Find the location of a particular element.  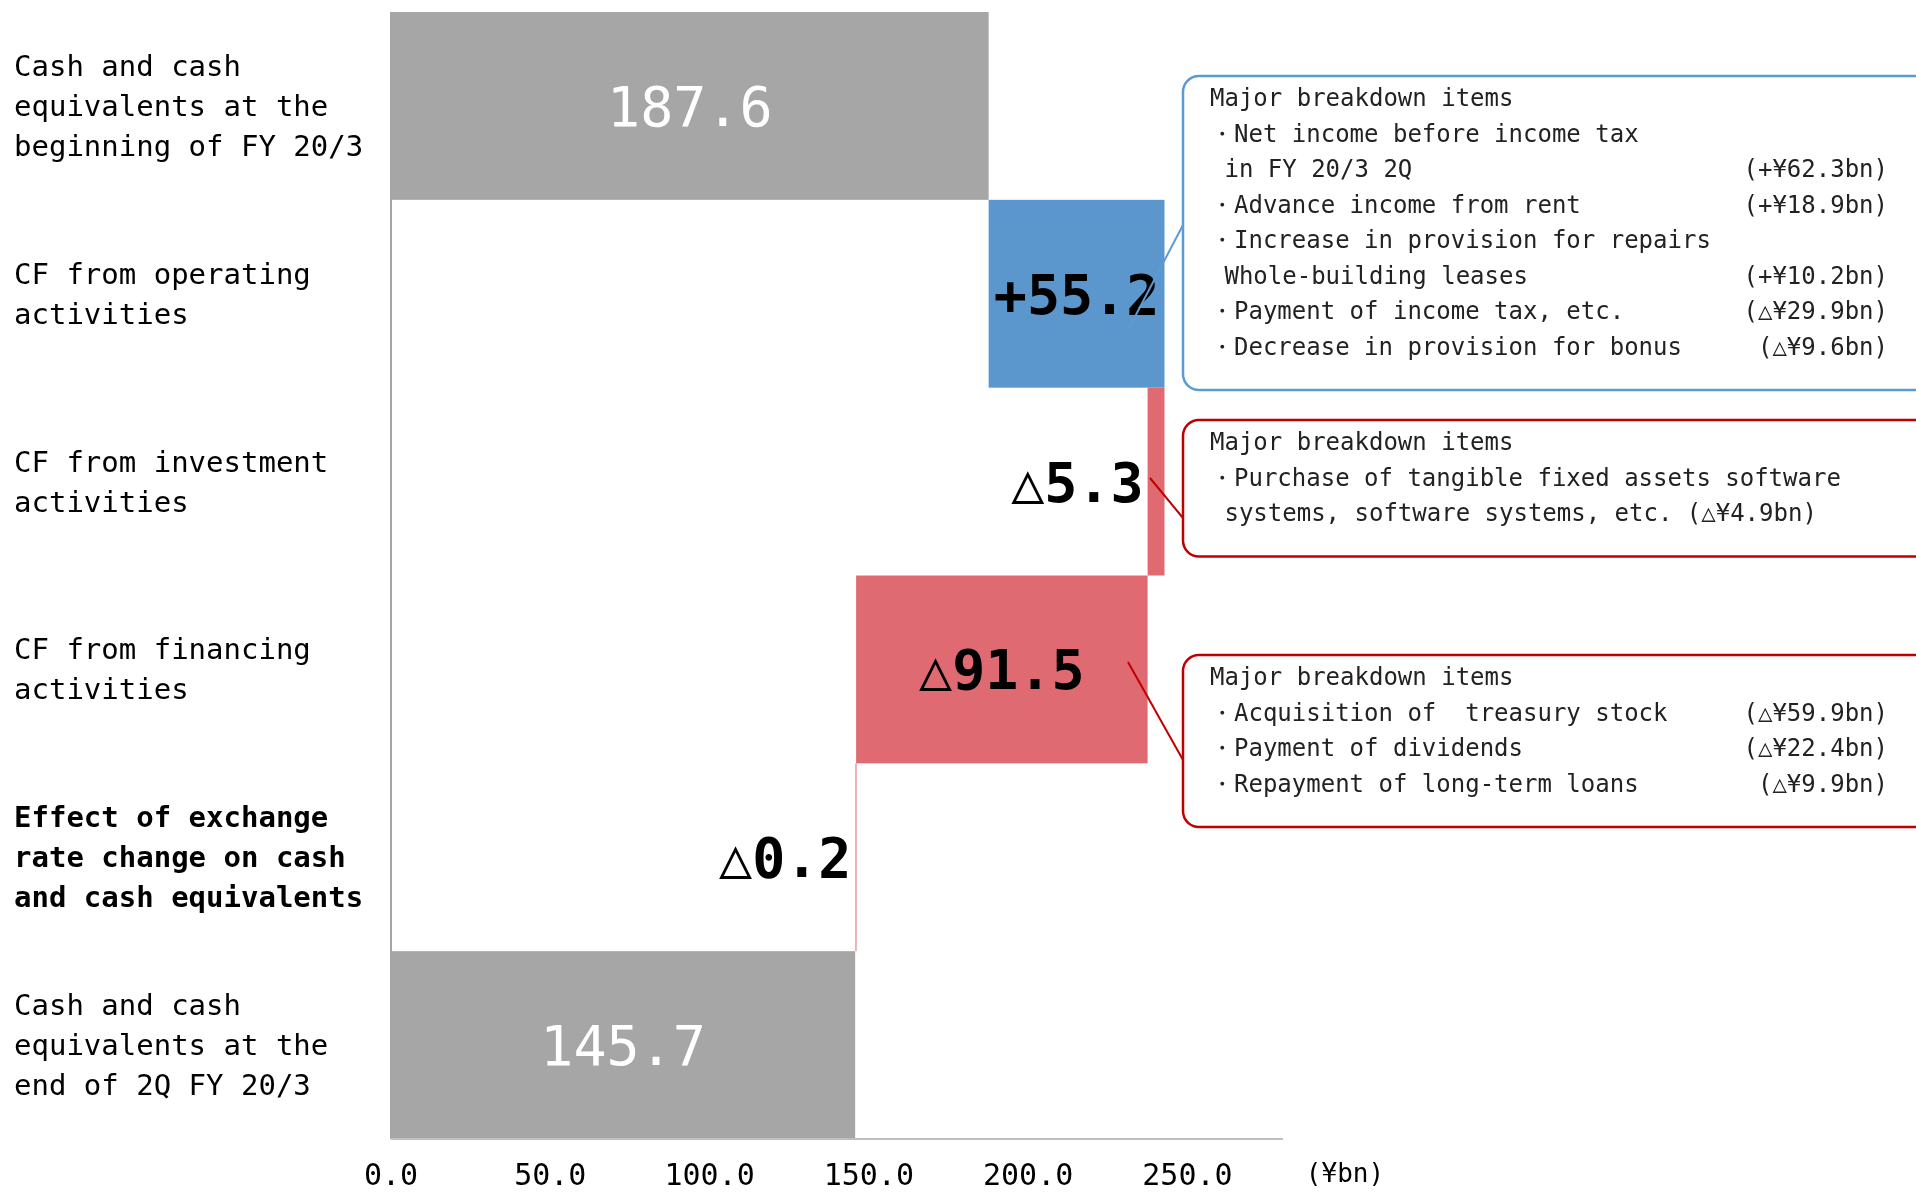

y-tick-label: Cash and cash equivalents at the beginning of FY 20/3 is located at coordinates (189, 105).